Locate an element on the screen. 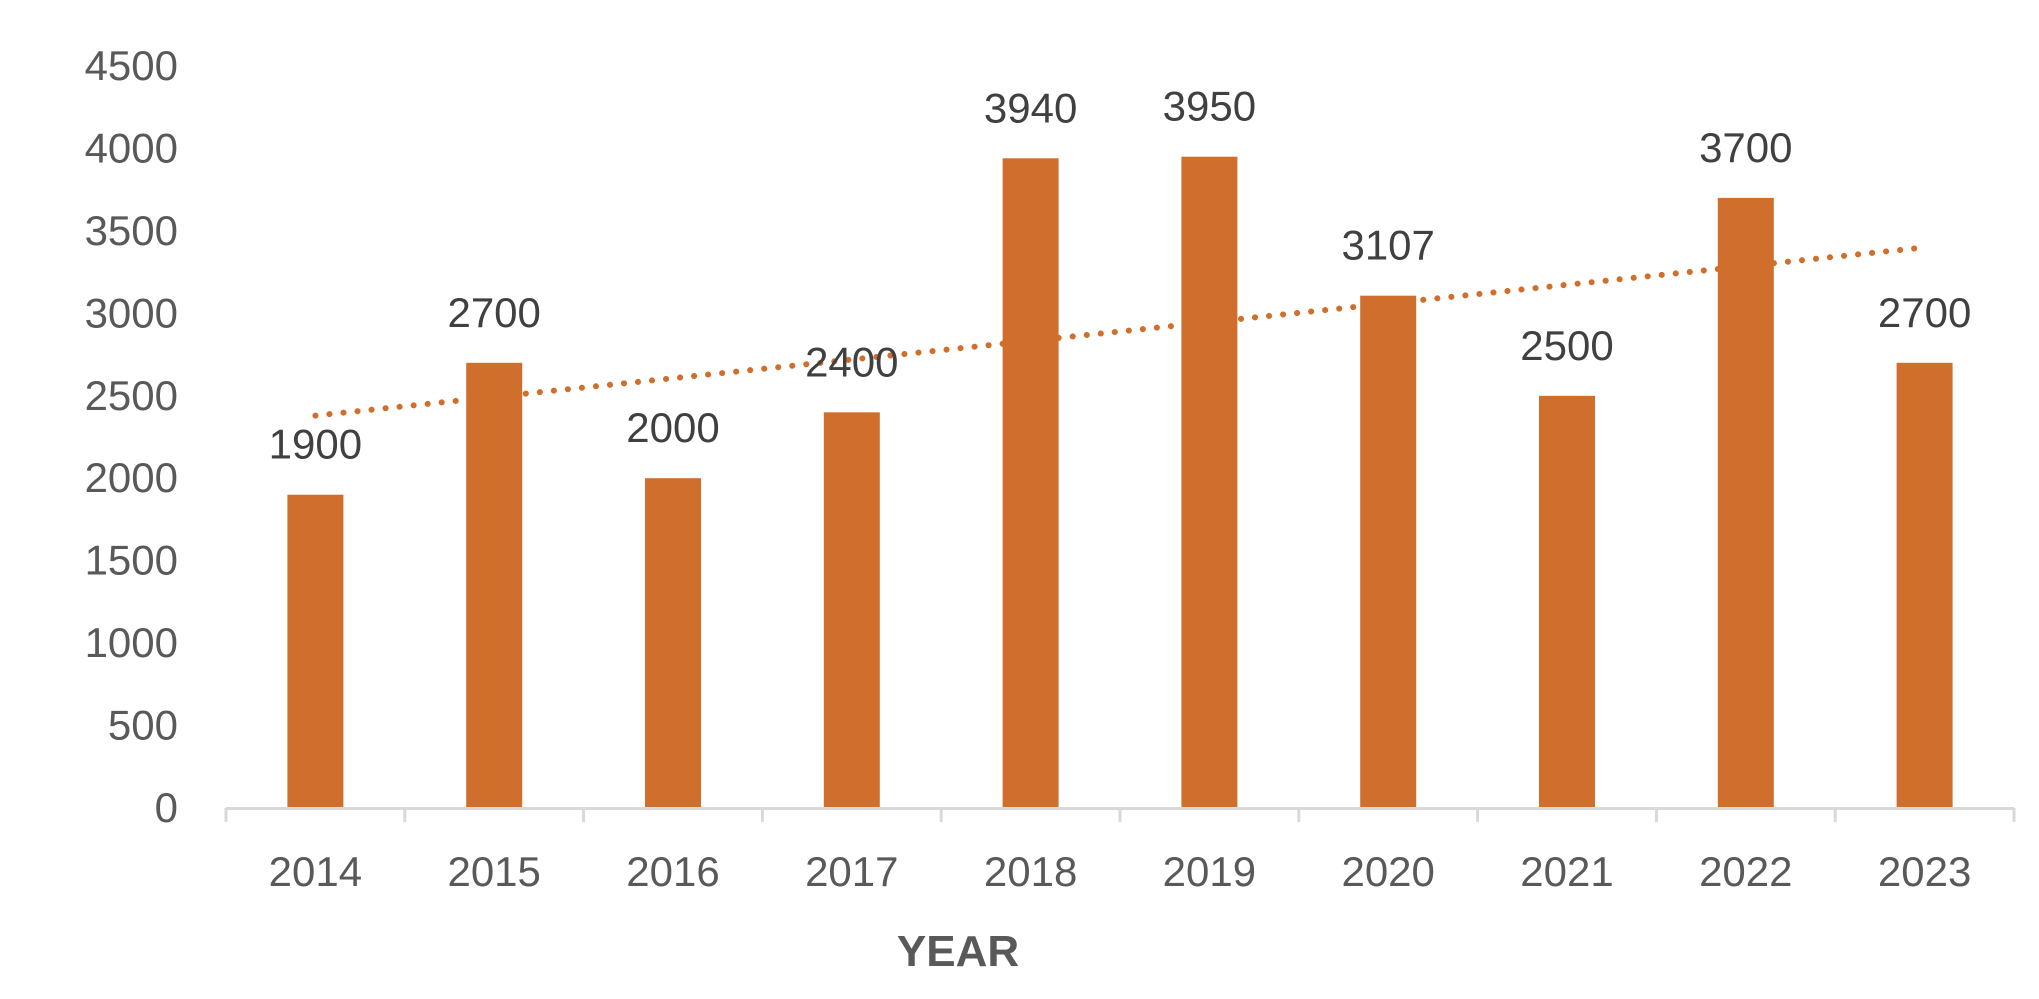  x-tick-label-2017: 2017 is located at coordinates (851, 871).